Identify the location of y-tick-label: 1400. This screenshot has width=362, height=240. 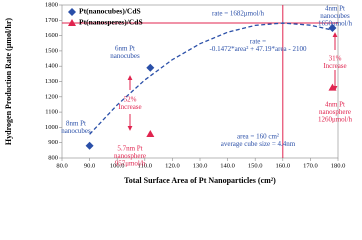
(51, 66).